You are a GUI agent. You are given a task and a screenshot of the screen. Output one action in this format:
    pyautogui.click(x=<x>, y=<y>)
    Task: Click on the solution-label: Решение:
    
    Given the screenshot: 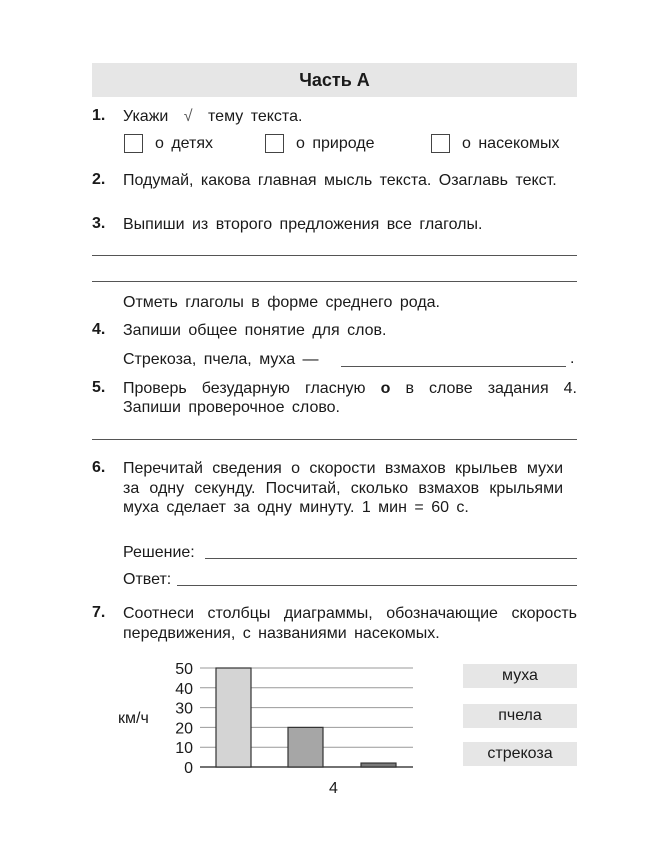 What is the action you would take?
    pyautogui.click(x=159, y=552)
    